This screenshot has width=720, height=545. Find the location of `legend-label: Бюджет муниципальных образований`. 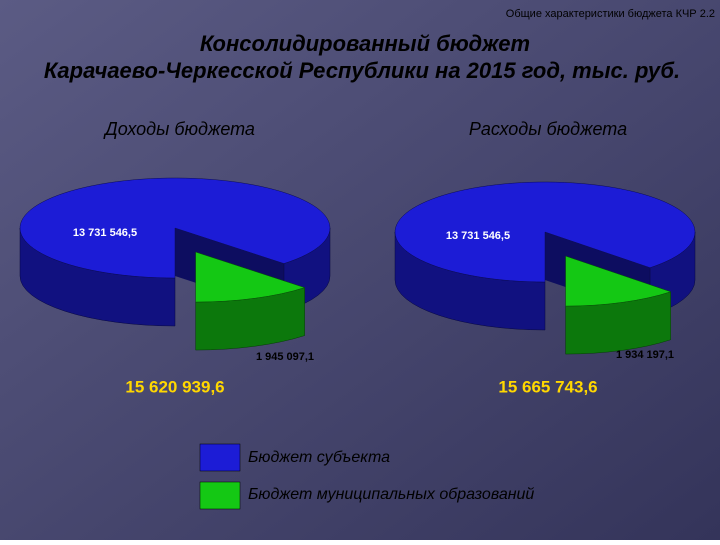

legend-label: Бюджет муниципальных образований is located at coordinates (391, 494).